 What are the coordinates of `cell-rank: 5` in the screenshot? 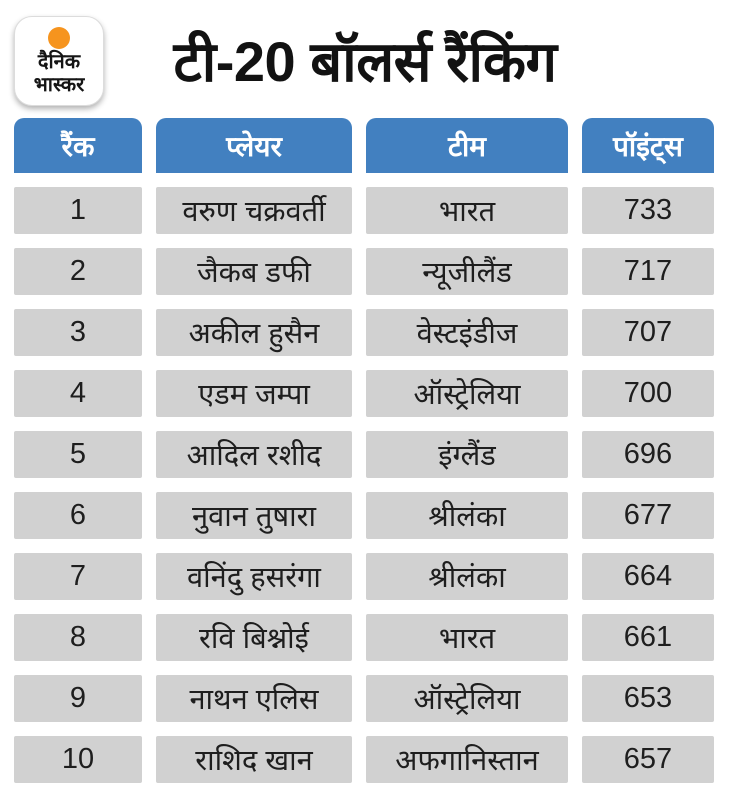 It's located at (78, 454).